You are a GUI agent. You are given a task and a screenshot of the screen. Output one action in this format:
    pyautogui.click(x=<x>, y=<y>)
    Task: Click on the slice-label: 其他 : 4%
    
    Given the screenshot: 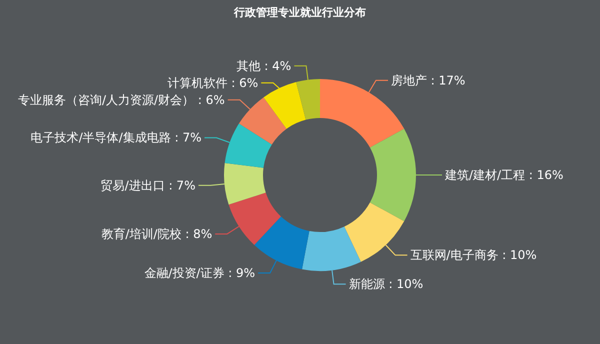 What is the action you would take?
    pyautogui.click(x=264, y=65)
    